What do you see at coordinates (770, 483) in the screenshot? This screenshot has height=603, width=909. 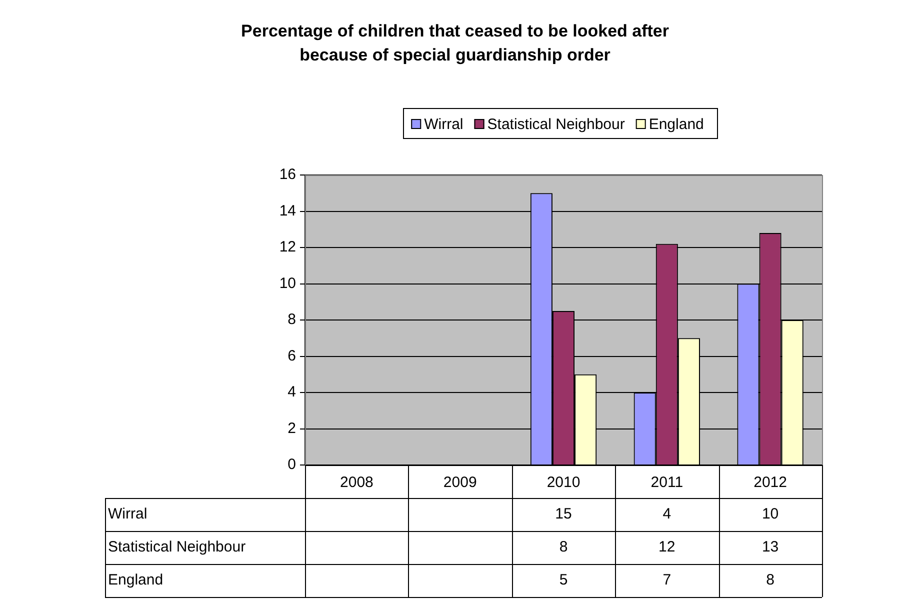 I see `x-tick-label: 2012` at bounding box center [770, 483].